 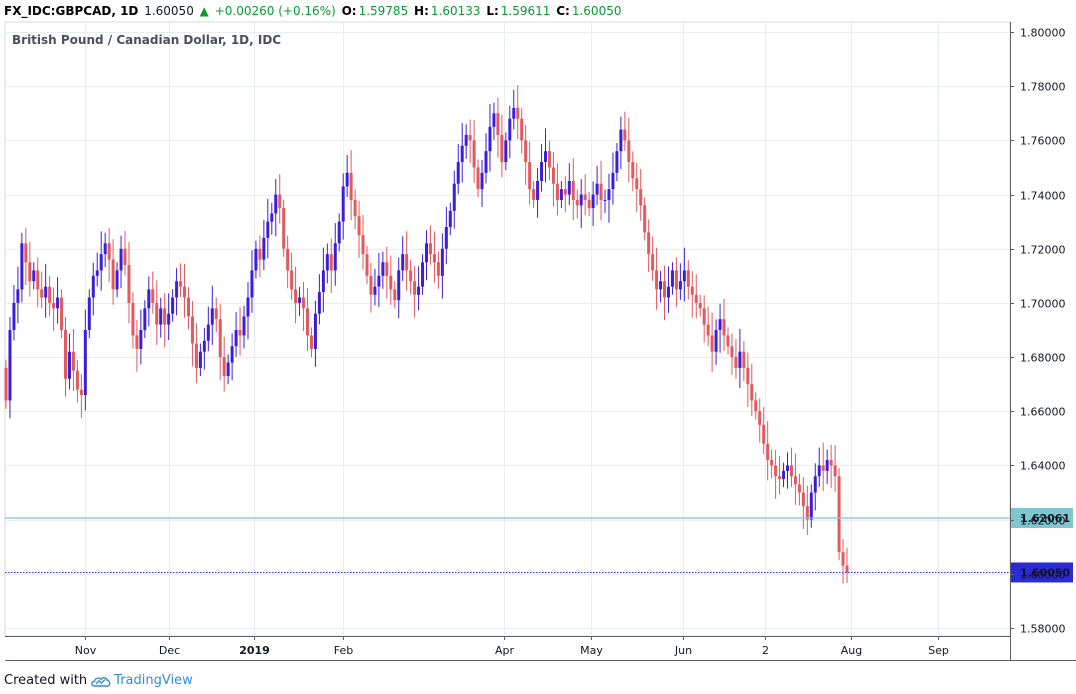 What do you see at coordinates (1043, 358) in the screenshot?
I see `y-tick-label: 1.68000` at bounding box center [1043, 358].